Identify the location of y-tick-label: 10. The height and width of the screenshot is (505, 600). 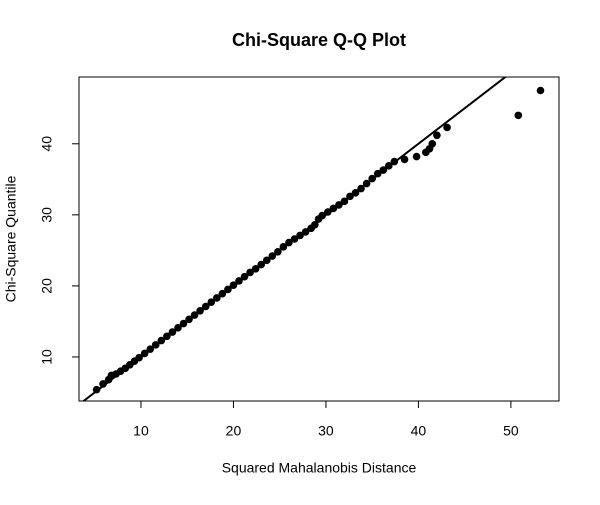
(47, 357).